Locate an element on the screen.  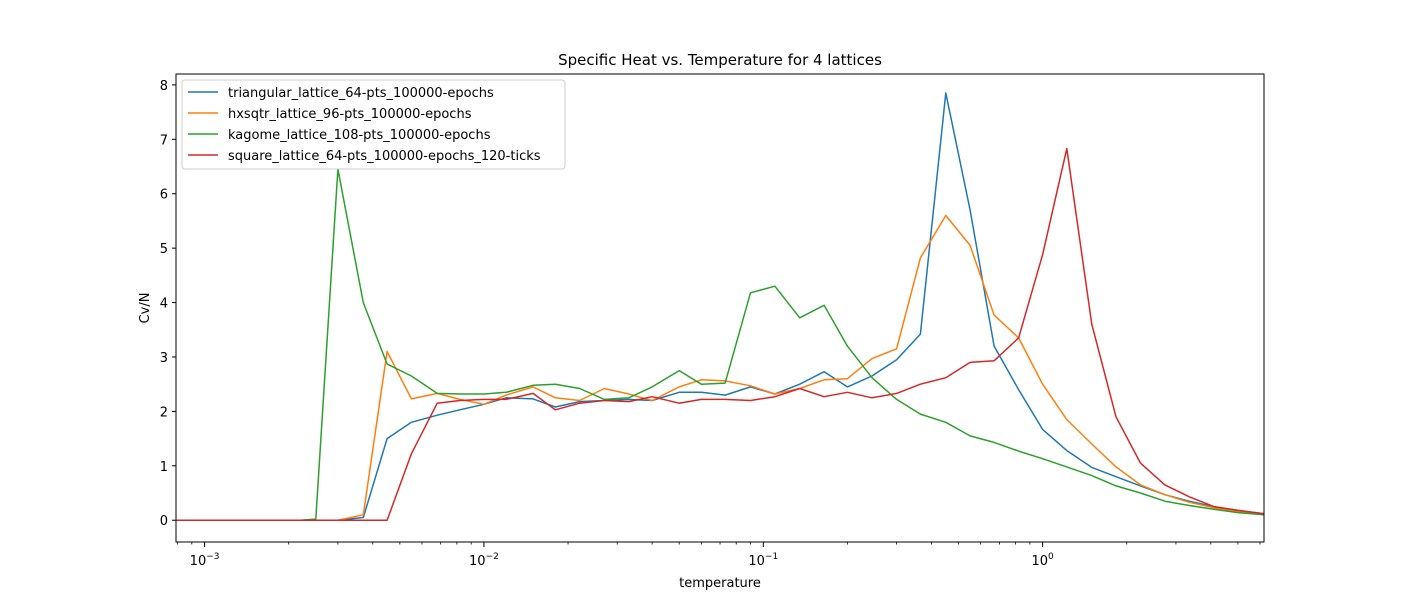
x-axis-label: temperature is located at coordinates (720, 583).